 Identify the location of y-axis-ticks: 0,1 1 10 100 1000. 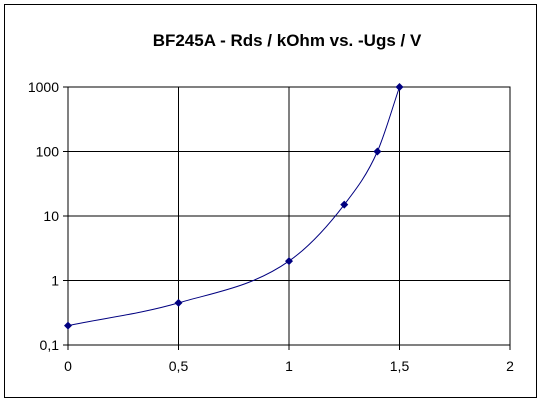
(48, 216).